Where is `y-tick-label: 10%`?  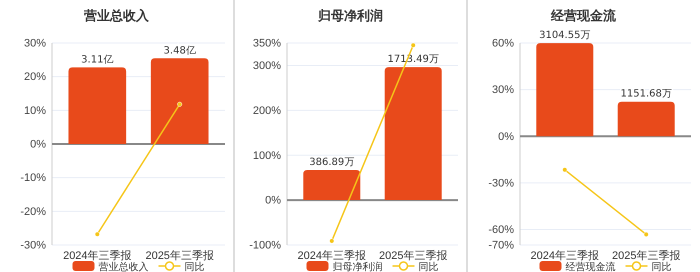
y-tick-label: 10% is located at coordinates (35, 110).